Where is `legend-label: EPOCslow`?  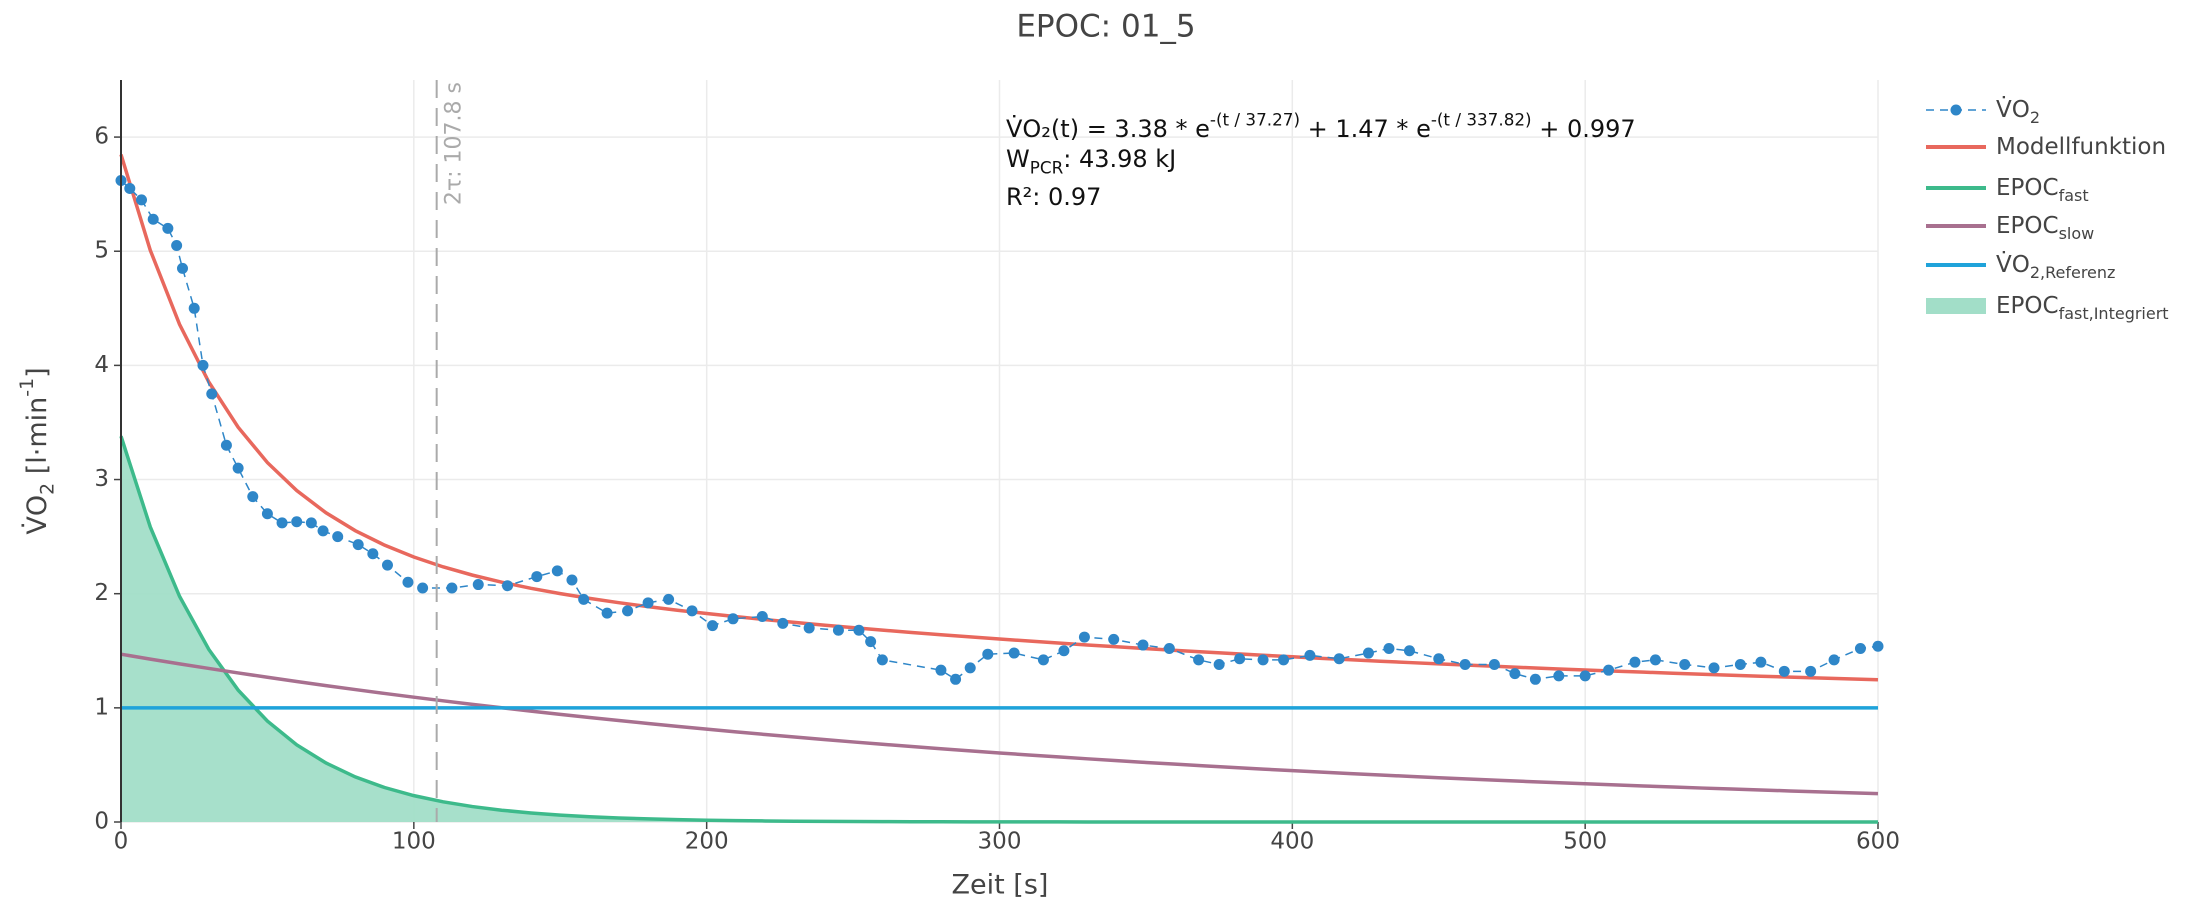 legend-label: EPOCslow is located at coordinates (2045, 228).